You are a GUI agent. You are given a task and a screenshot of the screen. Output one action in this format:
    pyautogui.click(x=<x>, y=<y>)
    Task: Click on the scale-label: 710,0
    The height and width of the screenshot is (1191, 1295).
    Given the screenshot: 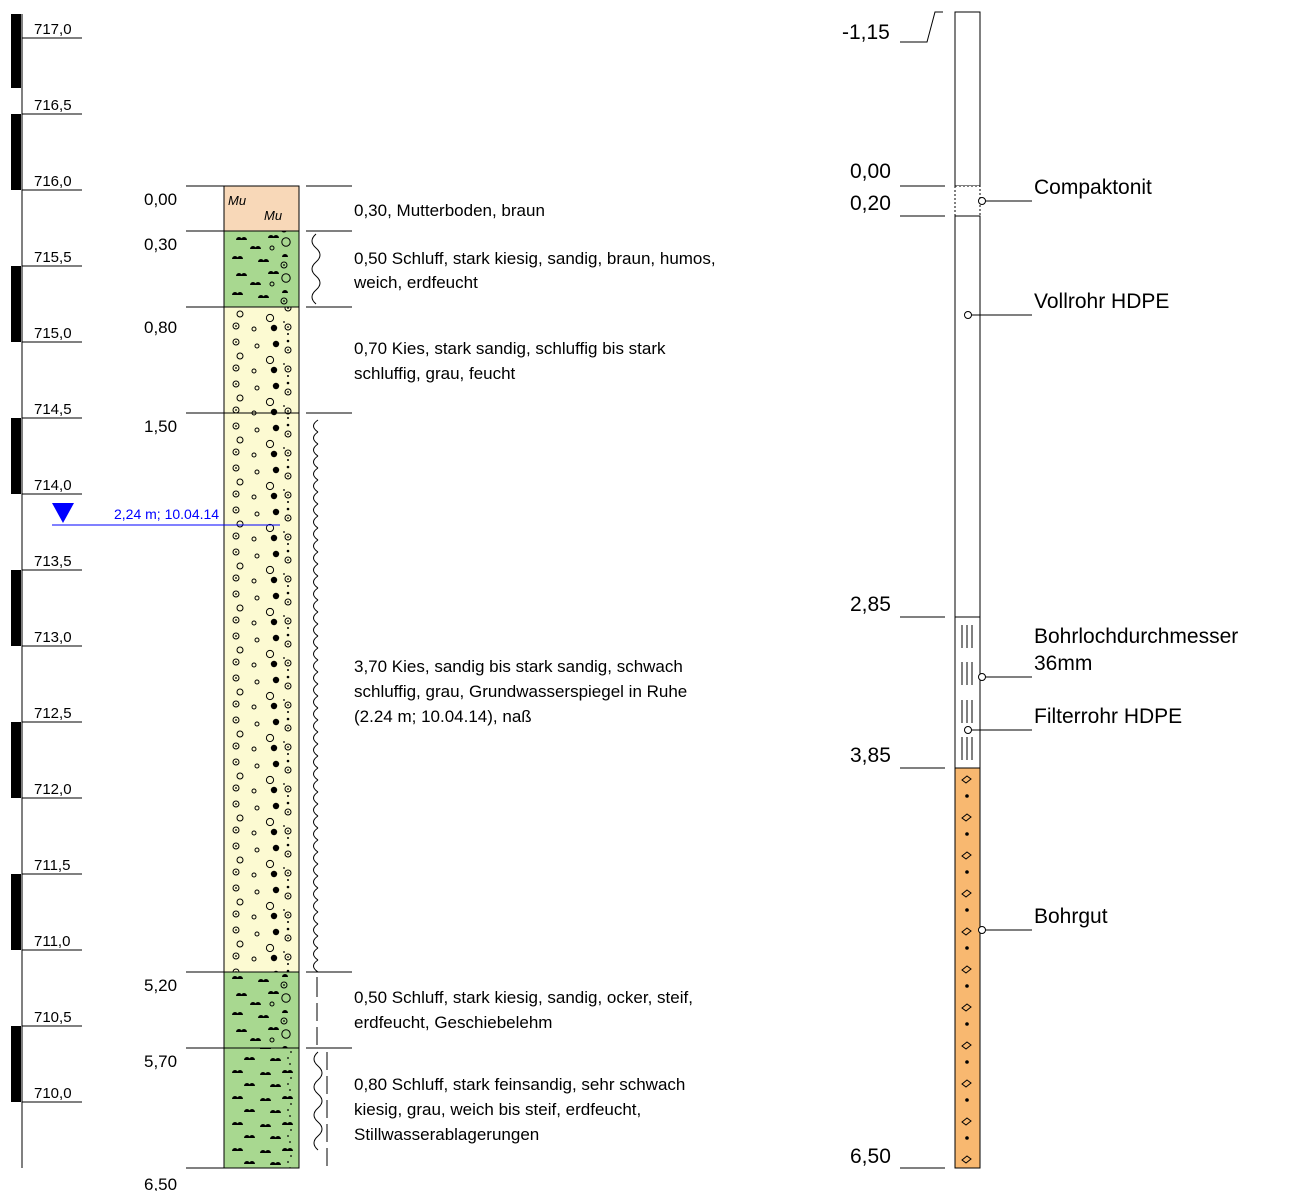 What is the action you would take?
    pyautogui.click(x=53, y=1093)
    